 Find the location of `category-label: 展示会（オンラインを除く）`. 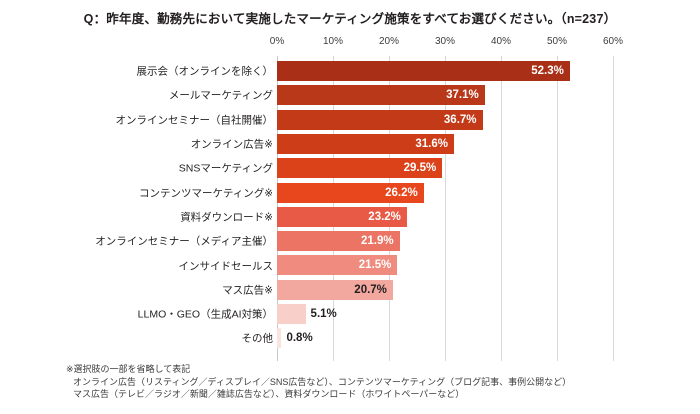

category-label: 展示会（オンラインを除く） is located at coordinates (205, 71).